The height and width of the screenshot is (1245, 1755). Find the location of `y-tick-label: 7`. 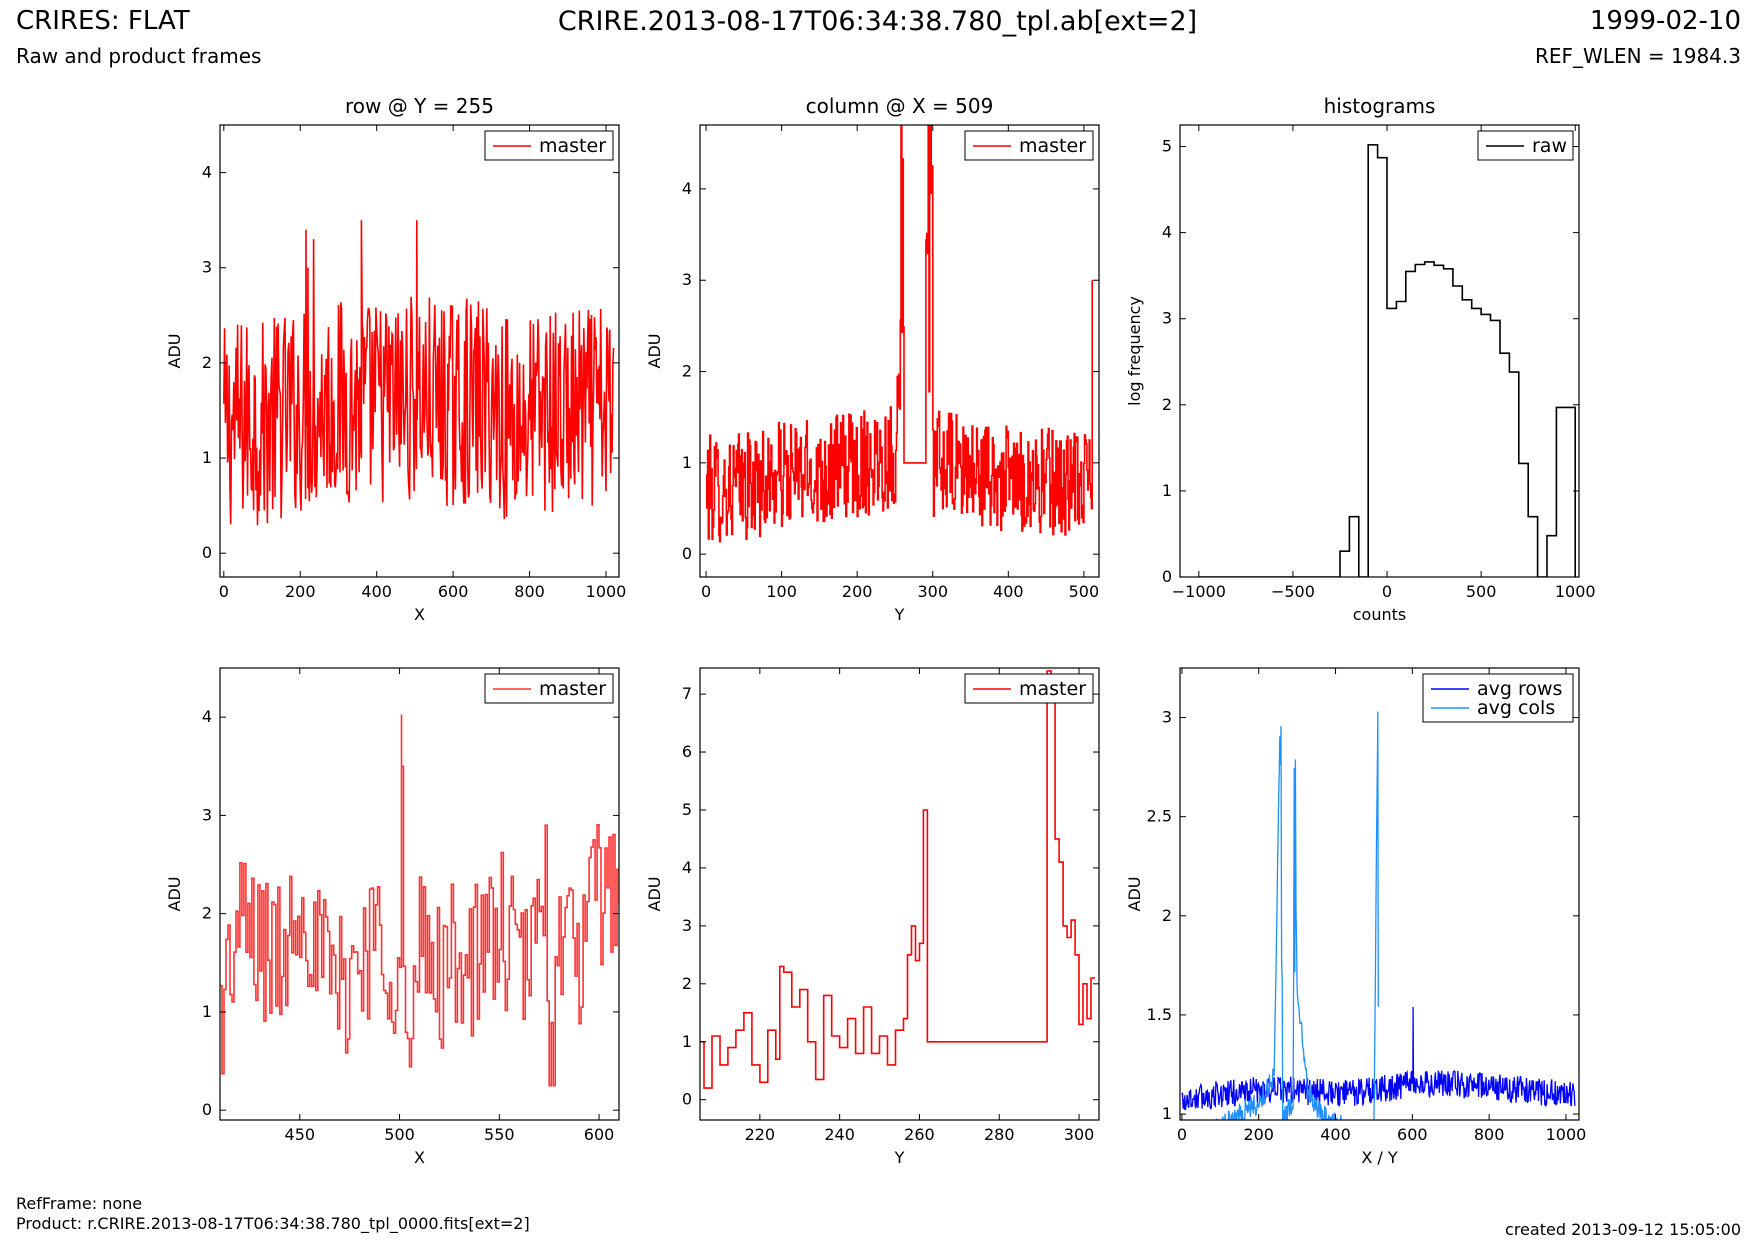

y-tick-label: 7 is located at coordinates (687, 693).